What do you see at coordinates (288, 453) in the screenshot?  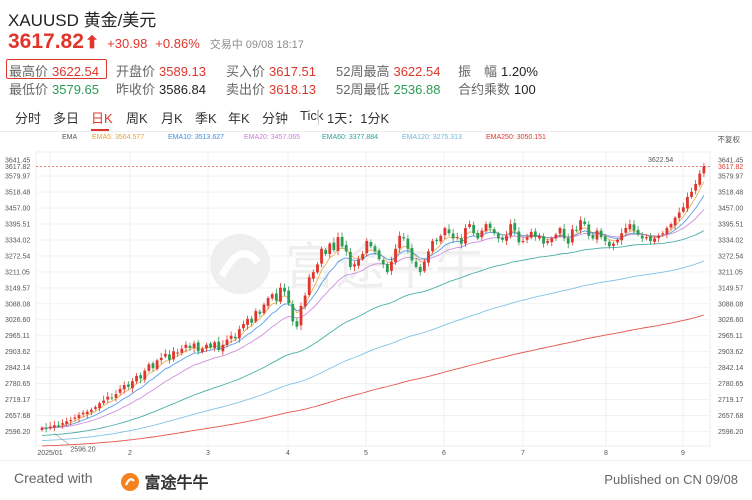 I see `x-tick: 4` at bounding box center [288, 453].